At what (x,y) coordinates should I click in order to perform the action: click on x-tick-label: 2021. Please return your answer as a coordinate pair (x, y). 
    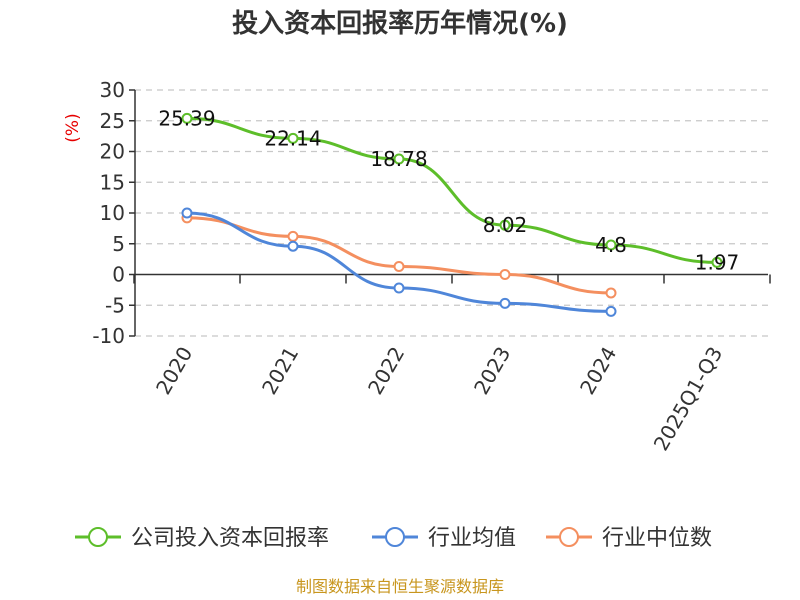
    Looking at the image, I should click on (280, 371).